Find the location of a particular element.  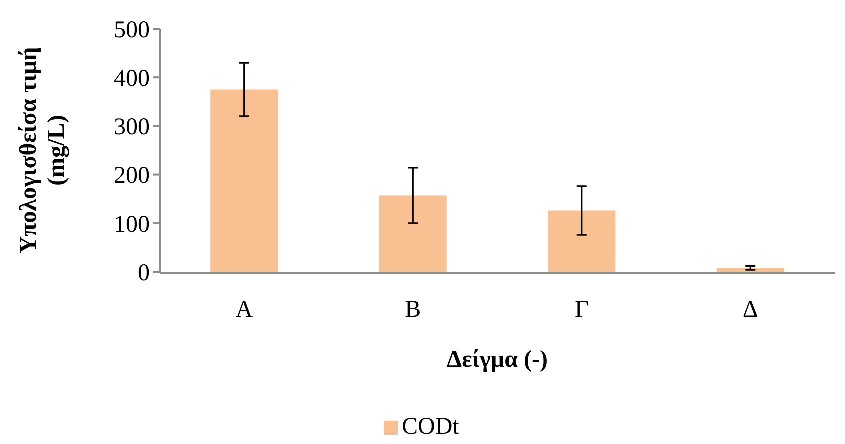

y-axis-title: Υπολογισθείσα τιμή (mg/L) is located at coordinates (43, 150).